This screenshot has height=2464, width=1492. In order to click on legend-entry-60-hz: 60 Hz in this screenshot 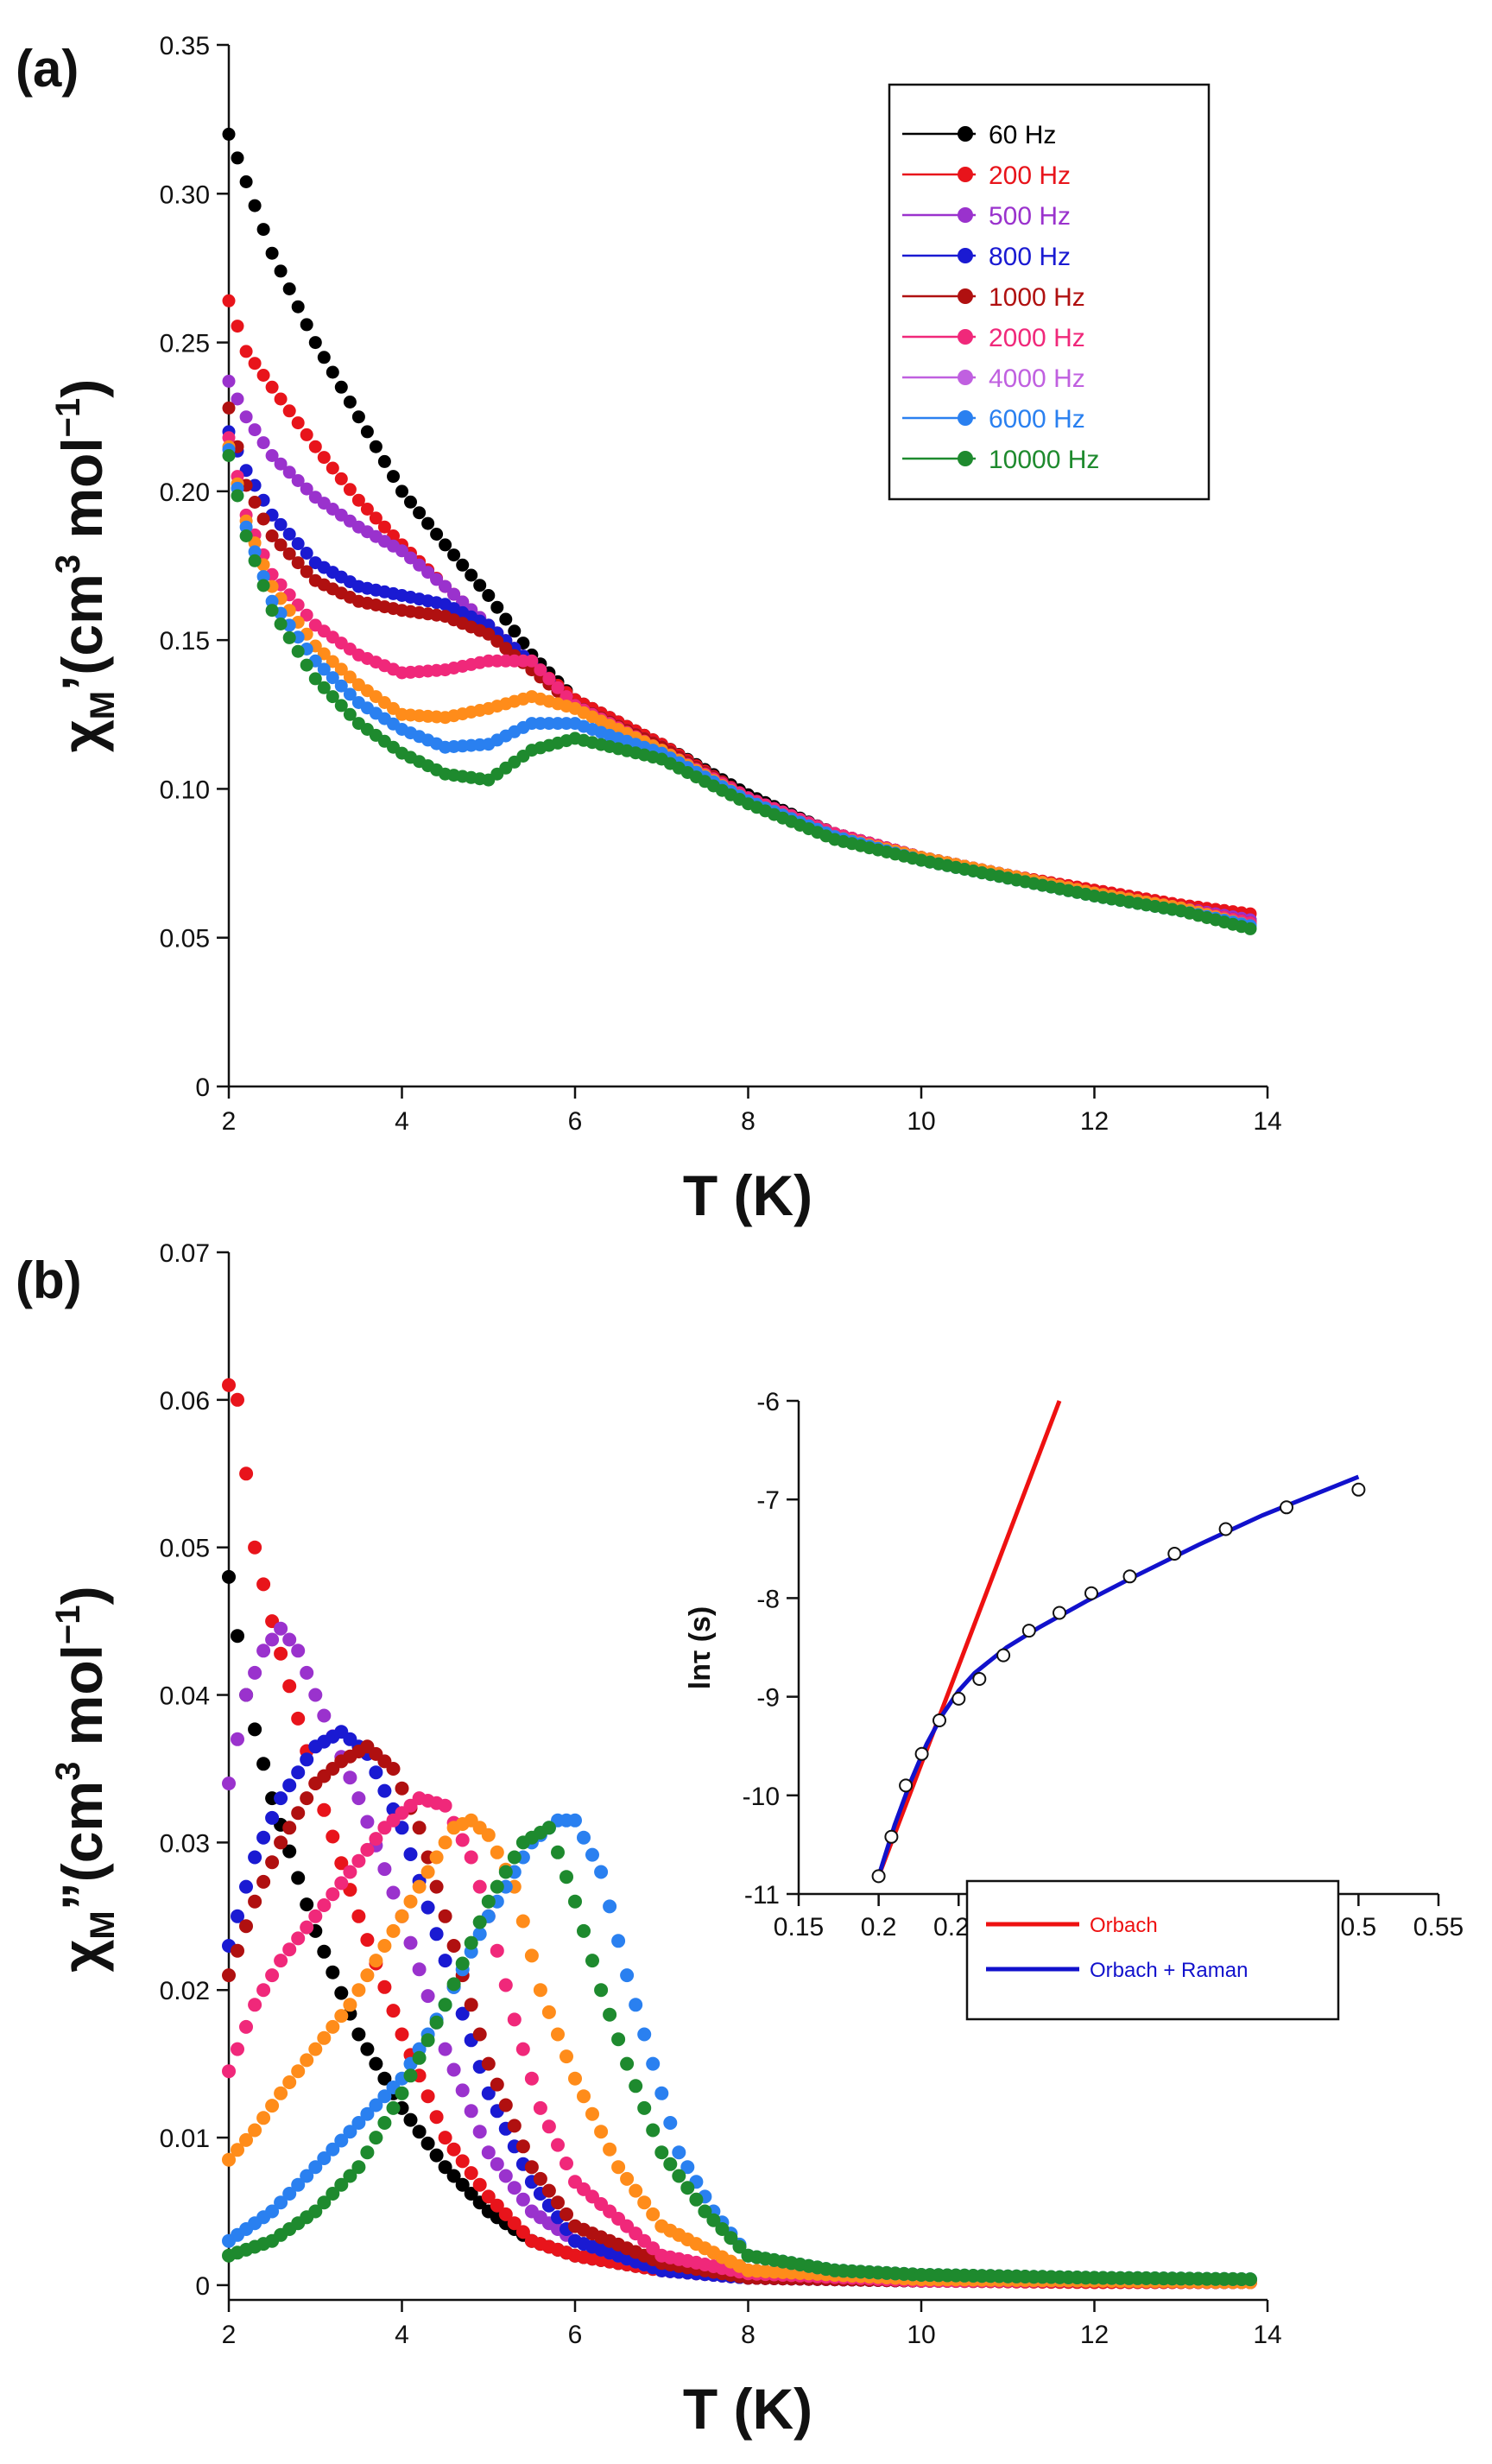, I will do `click(979, 135)`.